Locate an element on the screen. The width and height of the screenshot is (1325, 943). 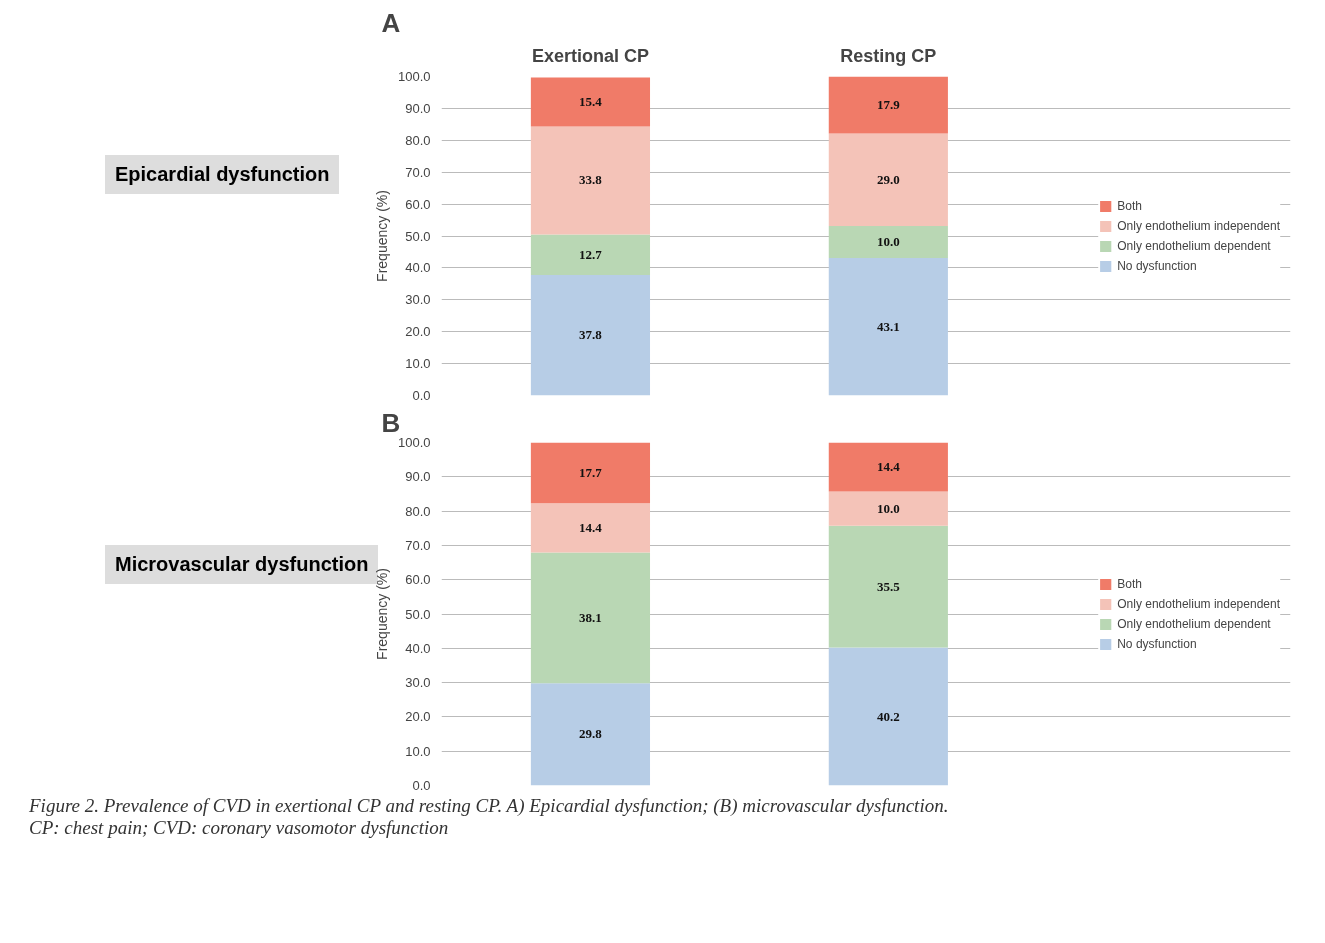
data-label: 17.9 is located at coordinates (888, 105).